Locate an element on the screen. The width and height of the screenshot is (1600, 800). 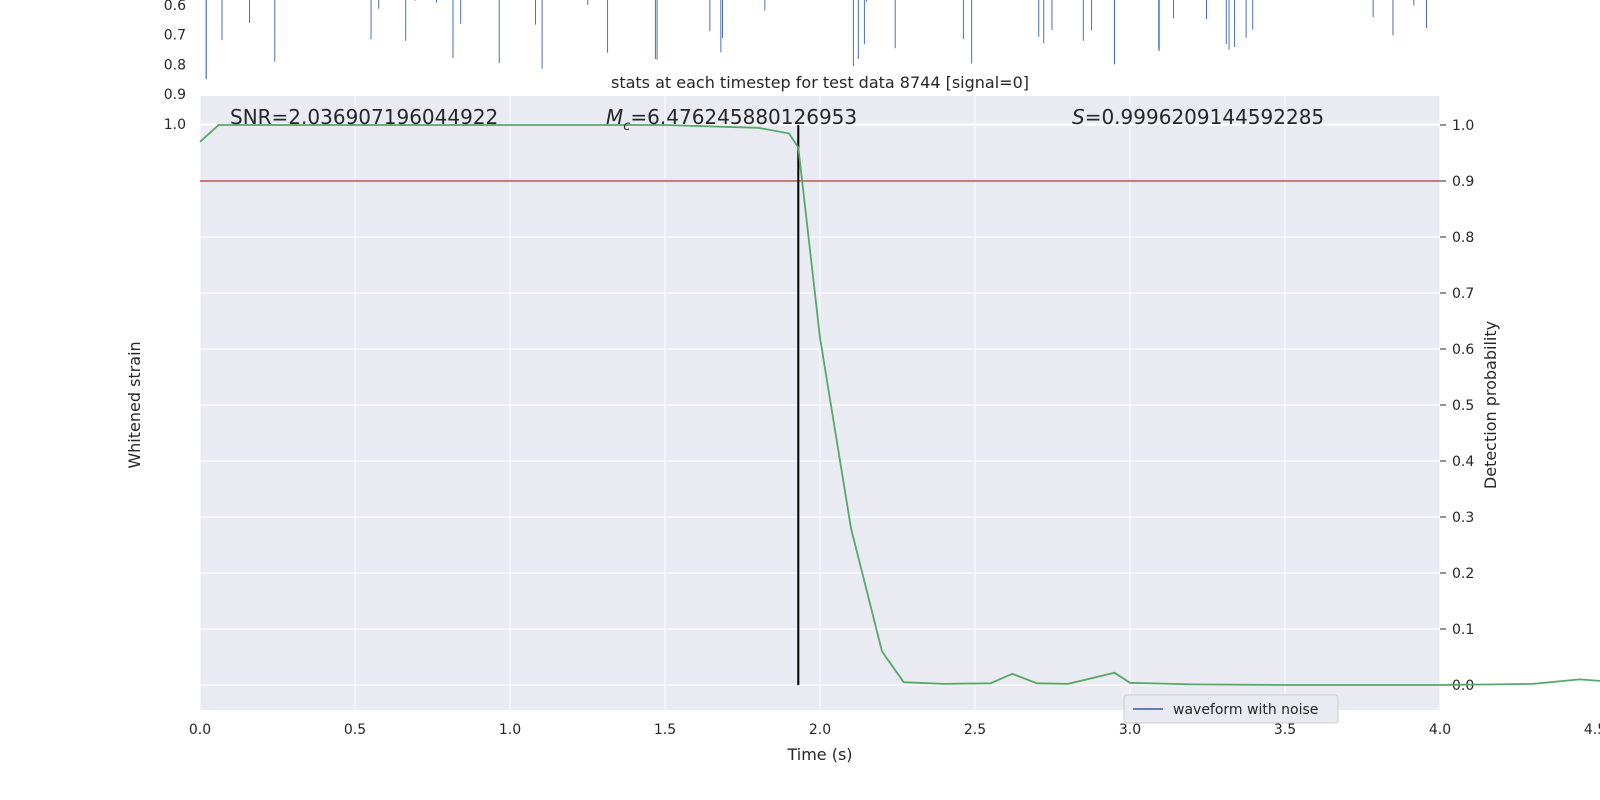
x-tick-label: 1.5 is located at coordinates (665, 730).